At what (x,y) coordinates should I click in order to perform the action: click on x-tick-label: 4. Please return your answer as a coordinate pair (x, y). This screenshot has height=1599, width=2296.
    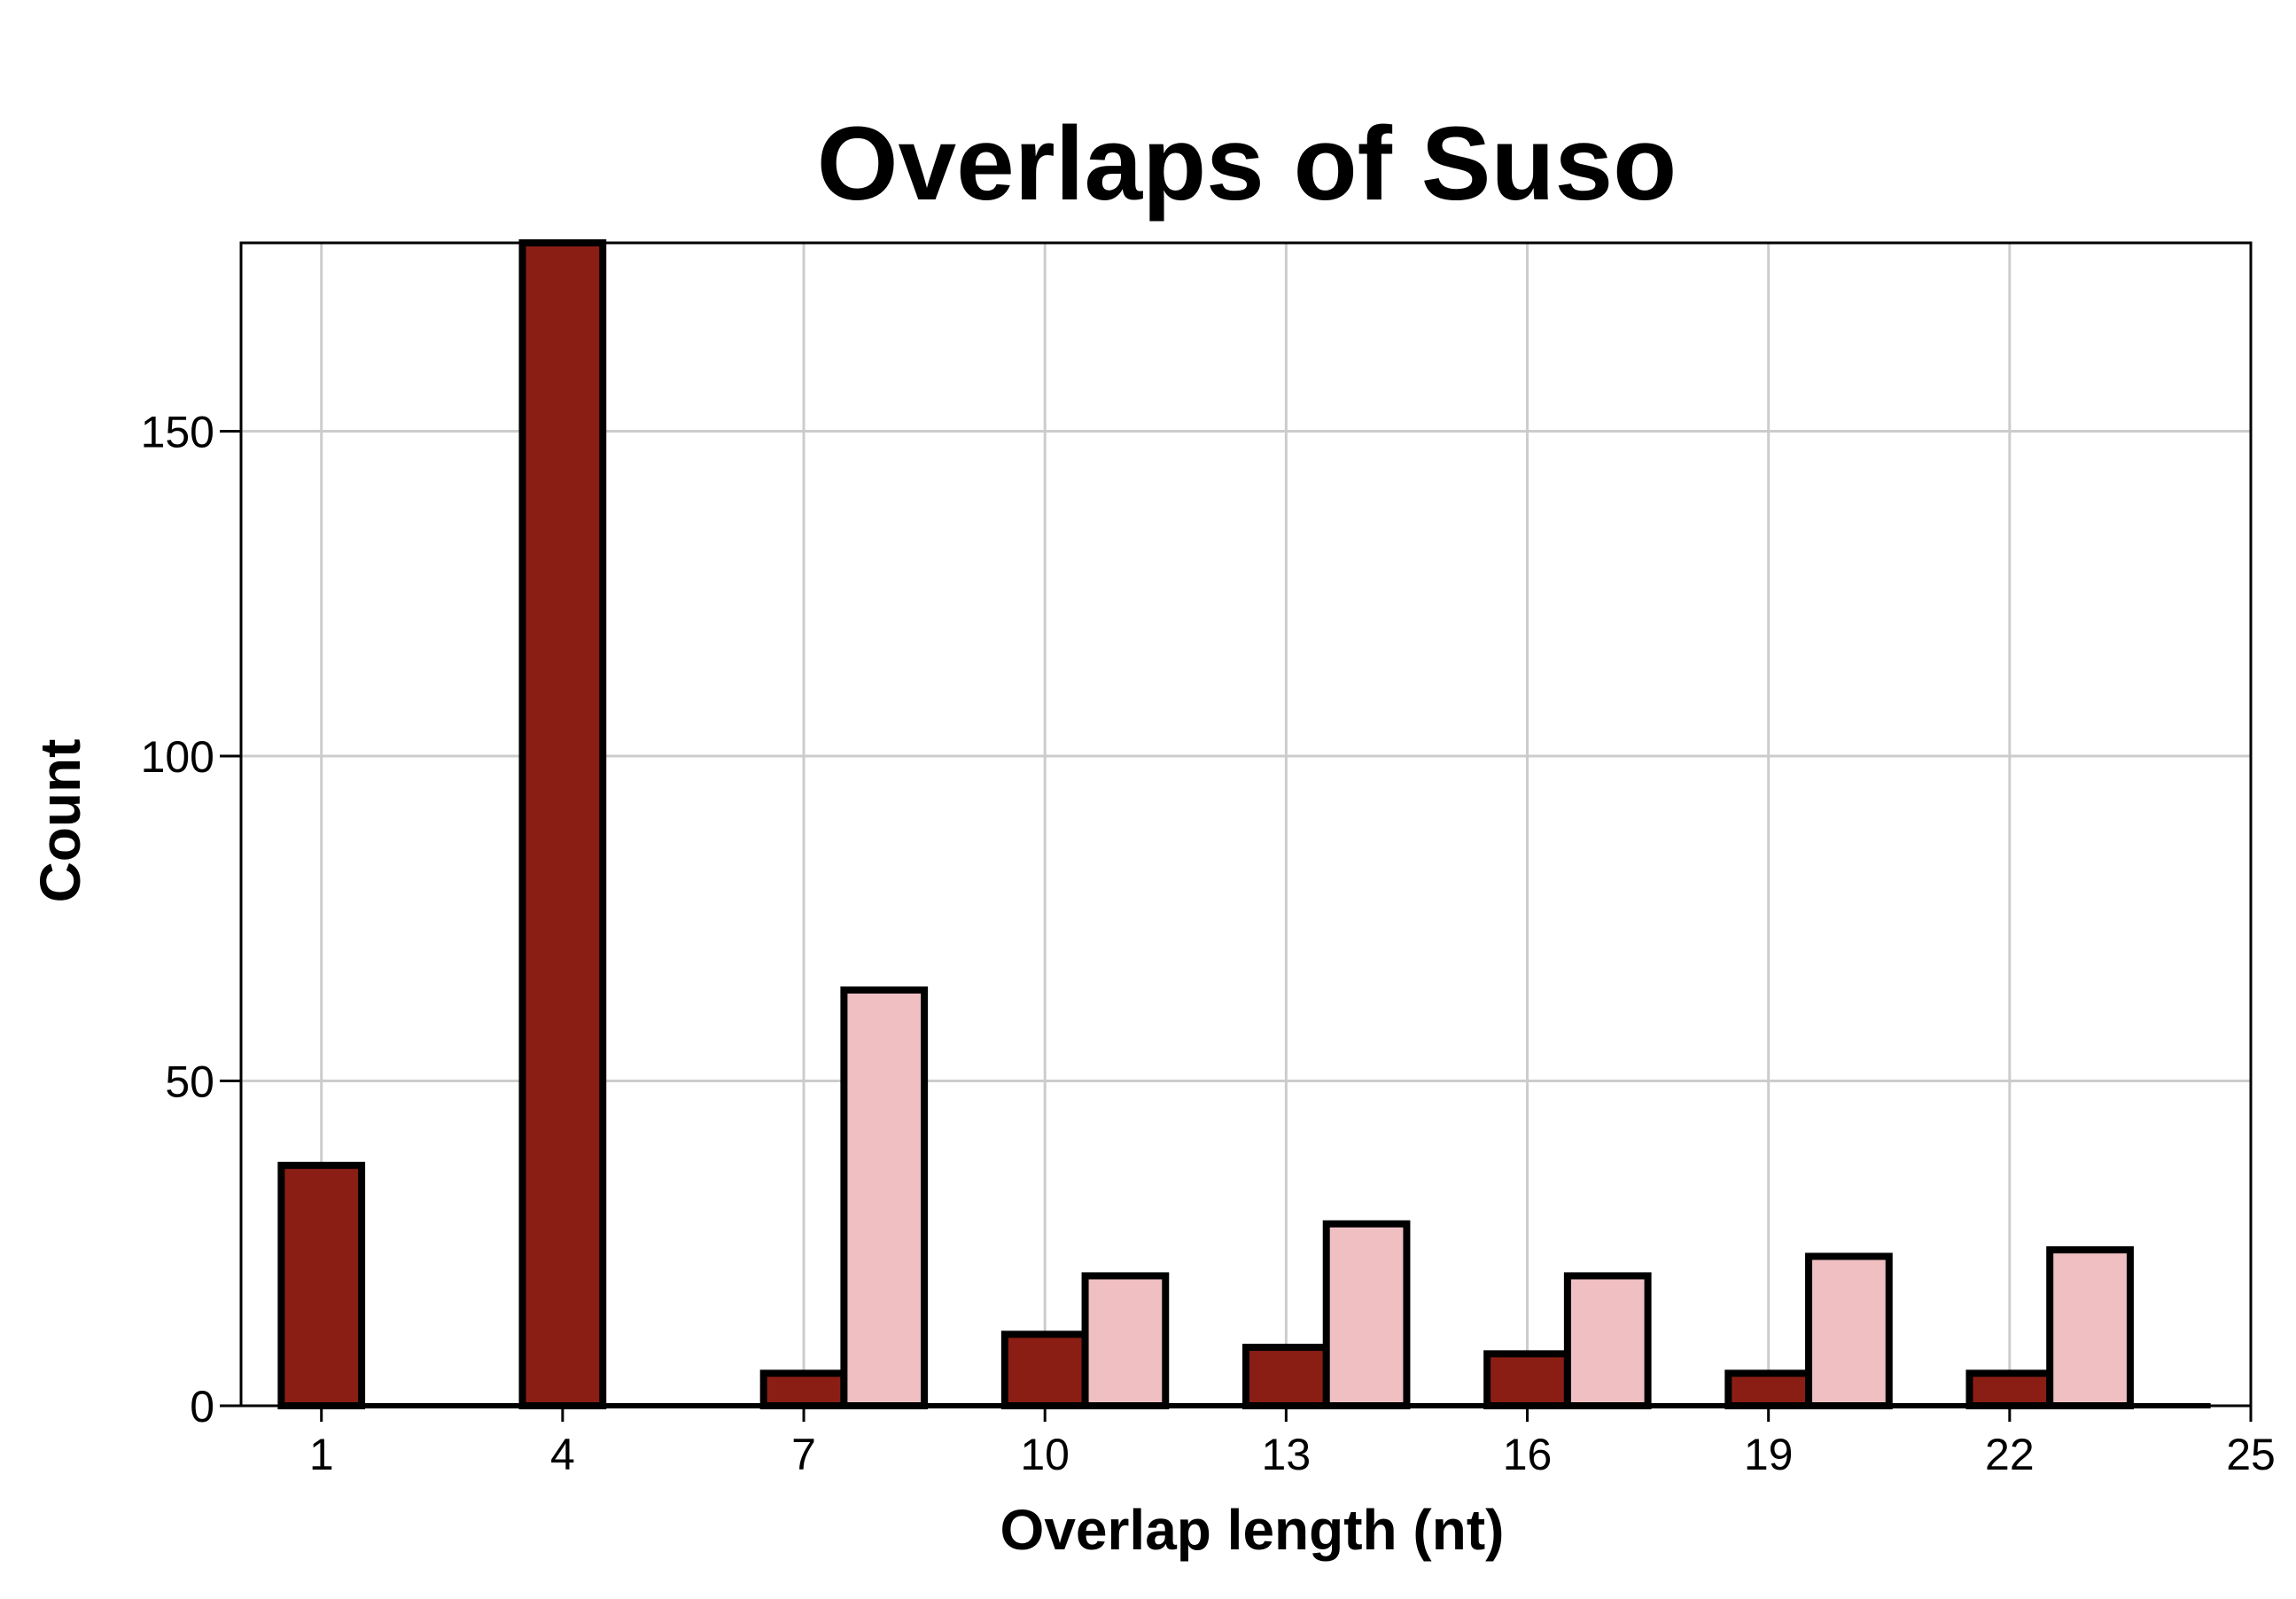
    Looking at the image, I should click on (562, 1454).